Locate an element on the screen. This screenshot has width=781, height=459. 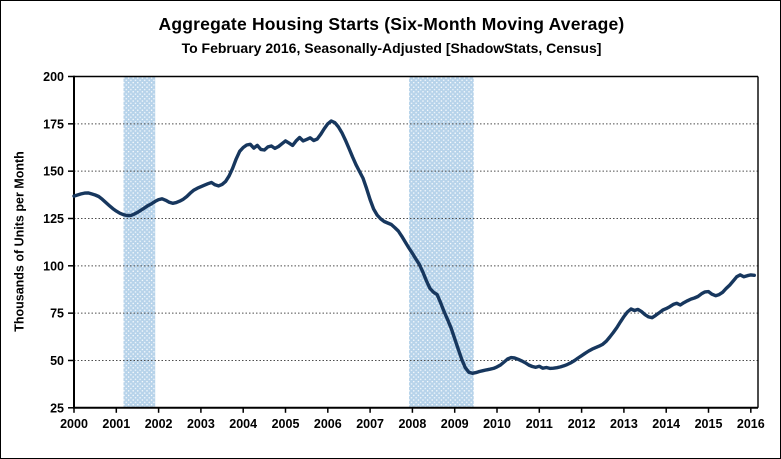
y-tick-label: 175 is located at coordinates (53, 124).